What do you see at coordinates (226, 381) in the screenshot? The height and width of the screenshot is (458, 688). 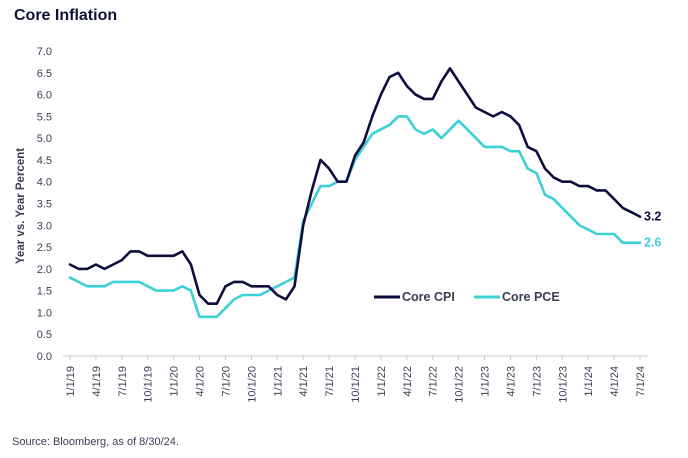 I see `x-tick-label: 7/1/20` at bounding box center [226, 381].